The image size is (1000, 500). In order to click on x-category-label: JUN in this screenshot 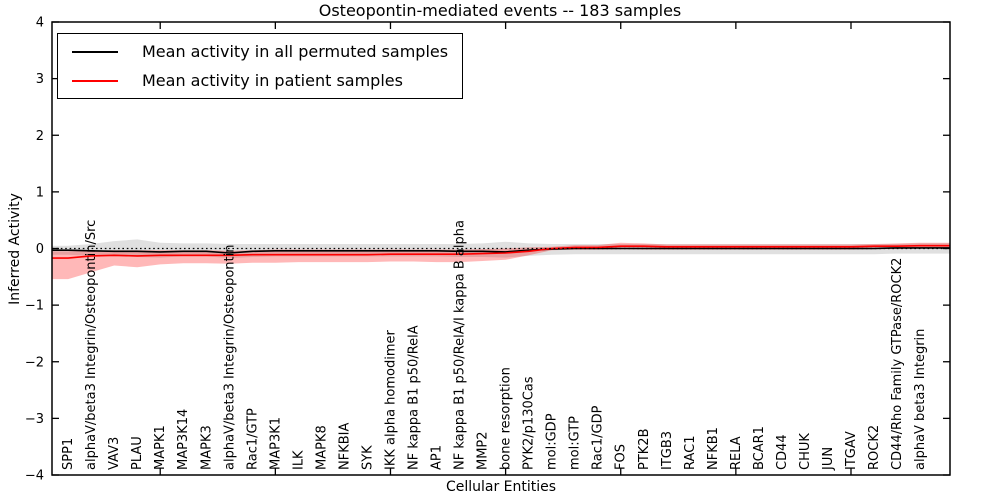, I will do `click(828, 459)`.